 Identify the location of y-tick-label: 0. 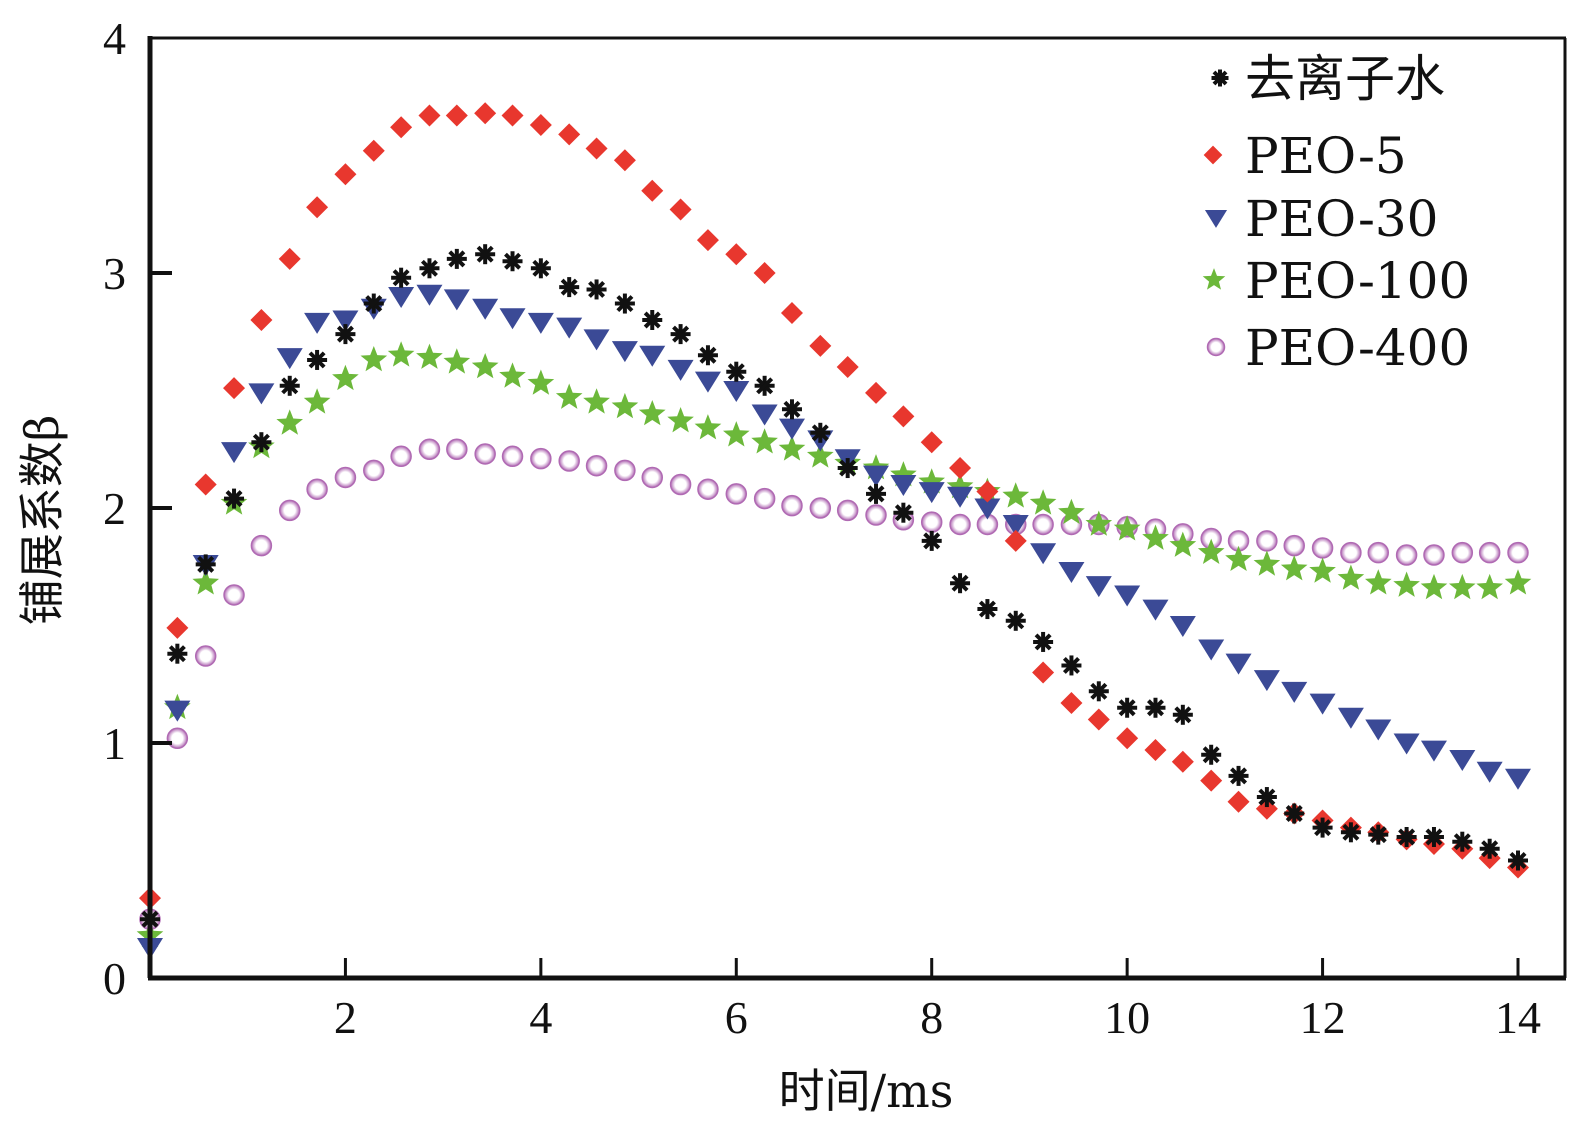
(114, 978).